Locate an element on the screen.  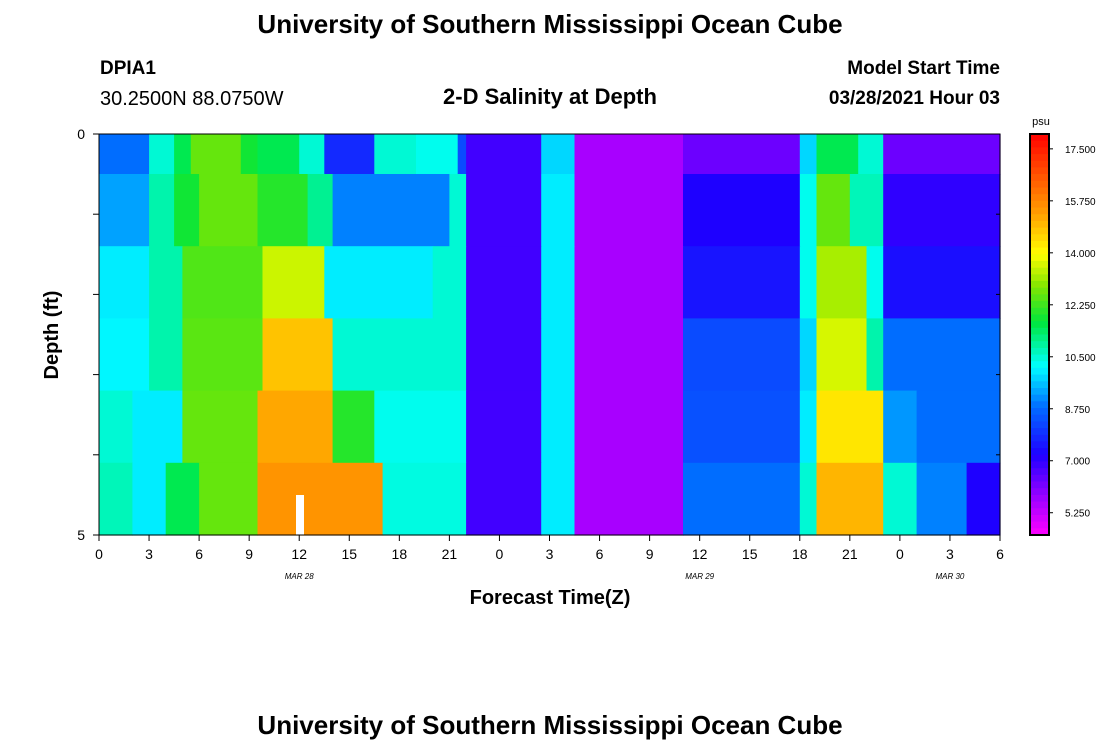
x-tick-label: 18 is located at coordinates (800, 554).